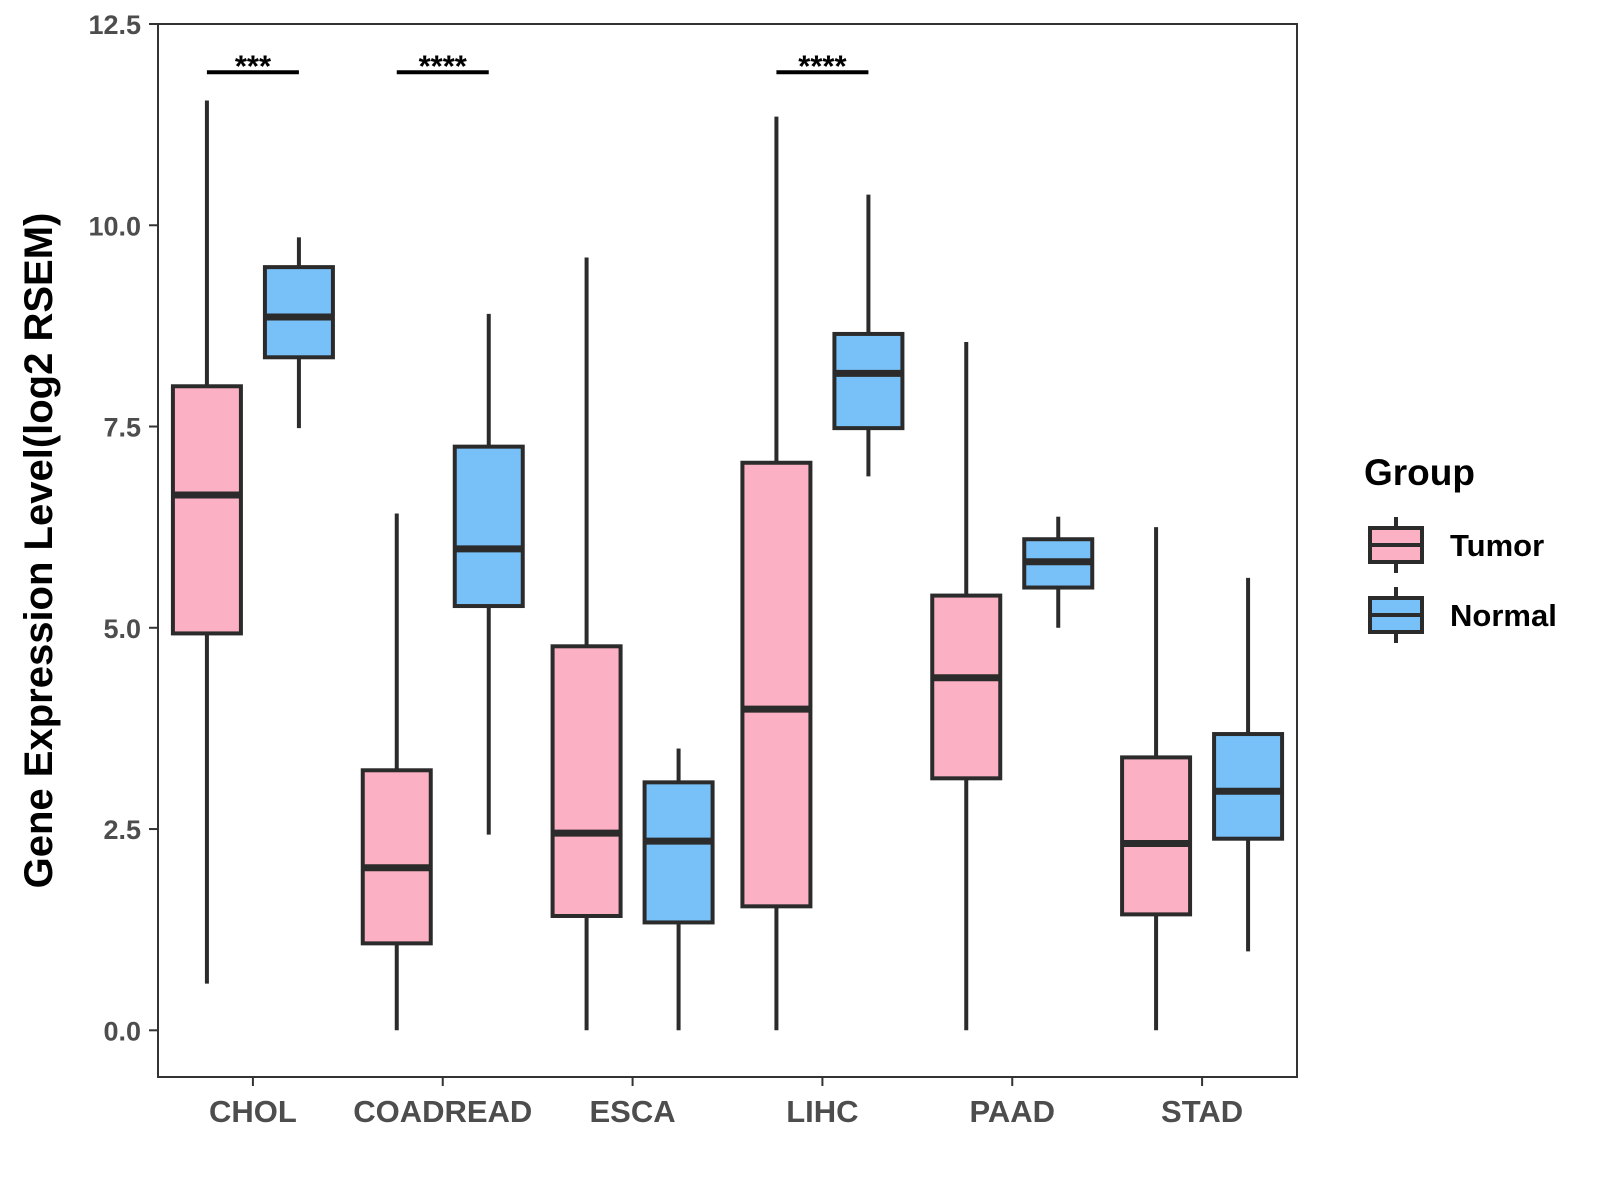  I want to click on y-tick-label: 7.5, so click(122, 428).